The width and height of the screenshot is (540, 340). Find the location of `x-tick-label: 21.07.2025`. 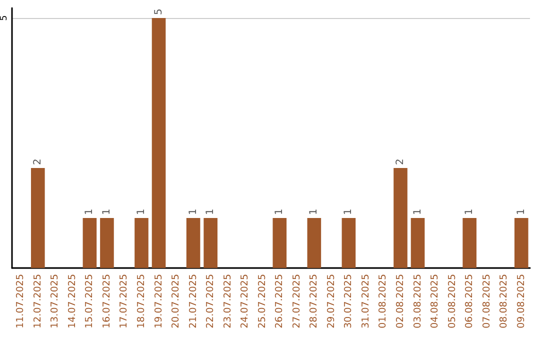

x-tick-label: 21.07.2025 is located at coordinates (193, 301).